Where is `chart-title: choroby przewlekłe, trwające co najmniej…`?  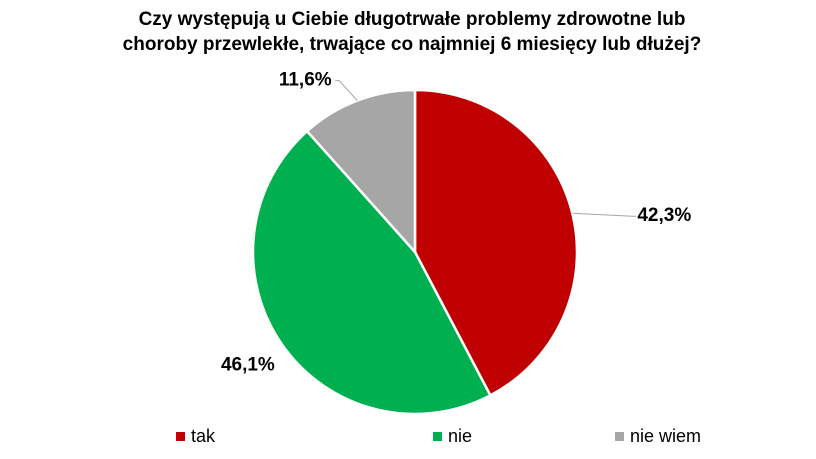 chart-title: choroby przewlekłe, trwające co najmniej… is located at coordinates (412, 44).